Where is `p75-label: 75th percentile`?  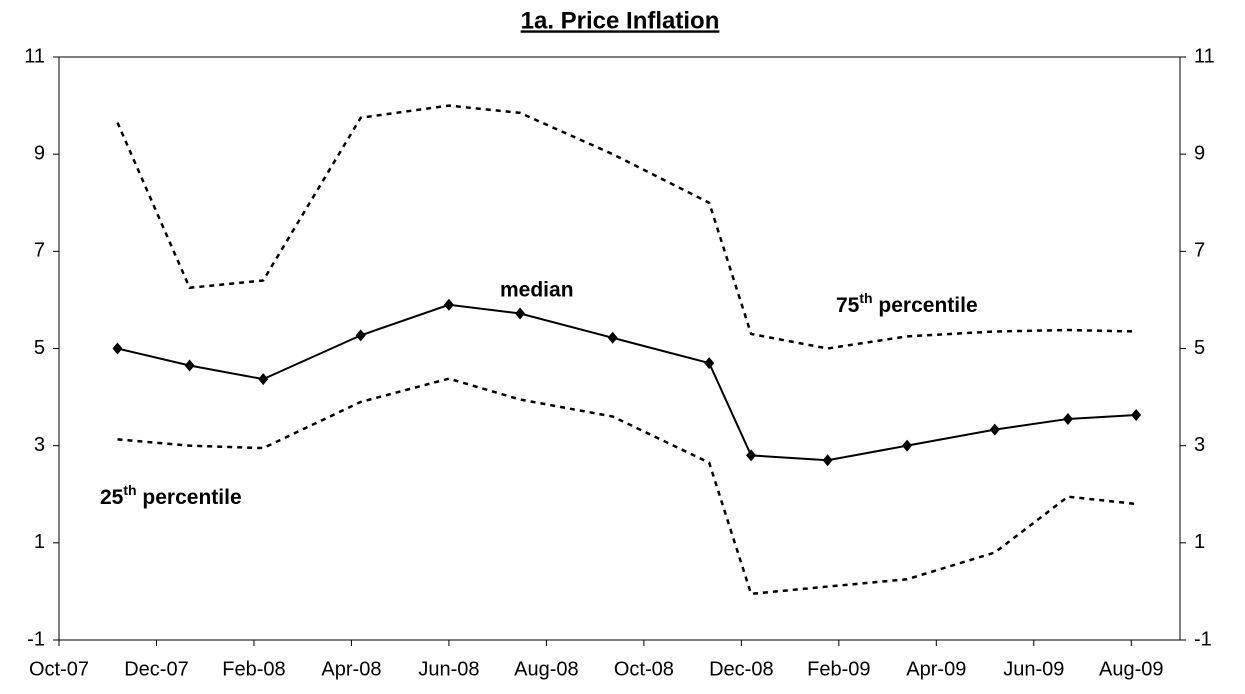
p75-label: 75th percentile is located at coordinates (907, 303).